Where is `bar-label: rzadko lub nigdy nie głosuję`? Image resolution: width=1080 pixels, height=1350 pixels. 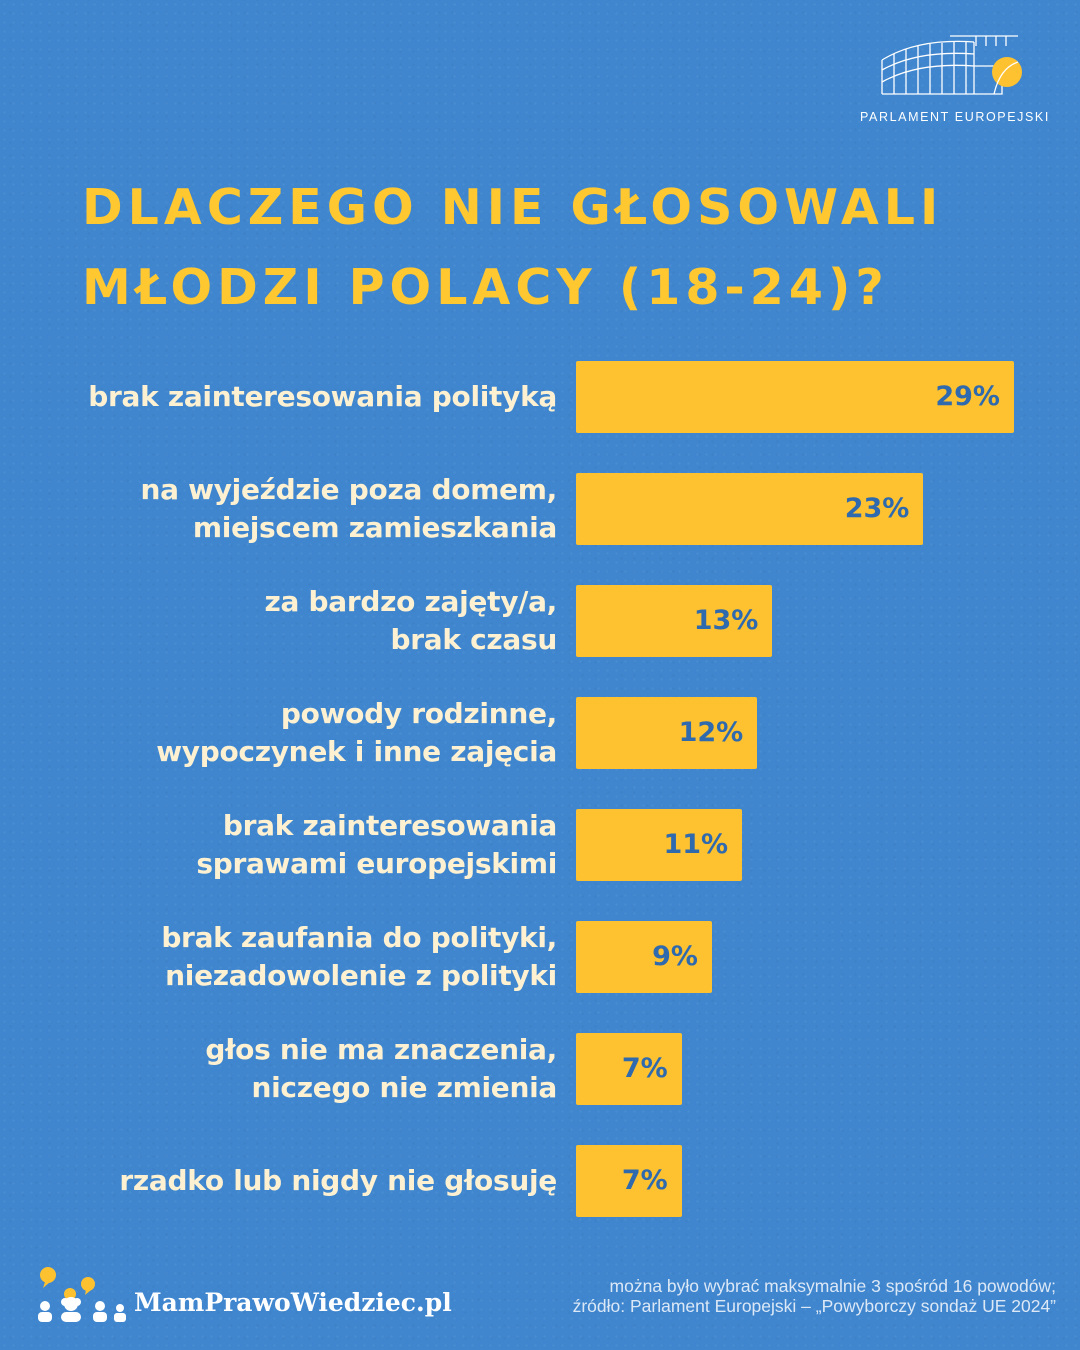 bar-label: rzadko lub nigdy nie głosuję is located at coordinates (308, 1181).